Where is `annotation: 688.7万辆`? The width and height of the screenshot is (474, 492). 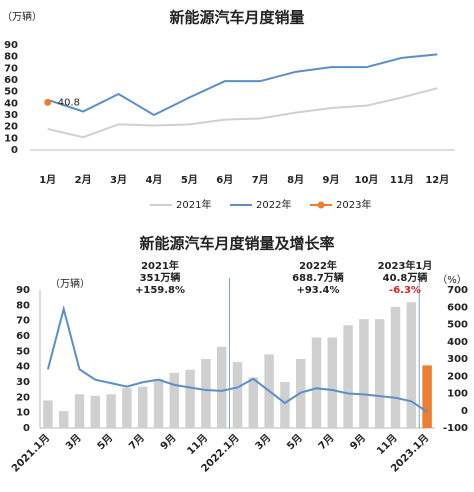 annotation: 688.7万辆 is located at coordinates (318, 277).